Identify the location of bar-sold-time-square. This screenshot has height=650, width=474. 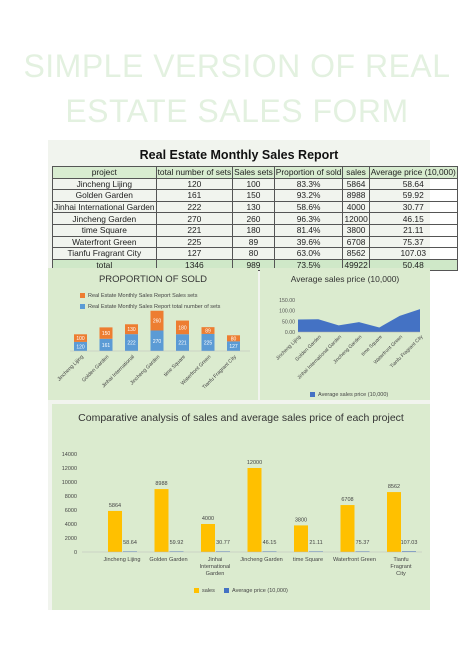
(182, 327).